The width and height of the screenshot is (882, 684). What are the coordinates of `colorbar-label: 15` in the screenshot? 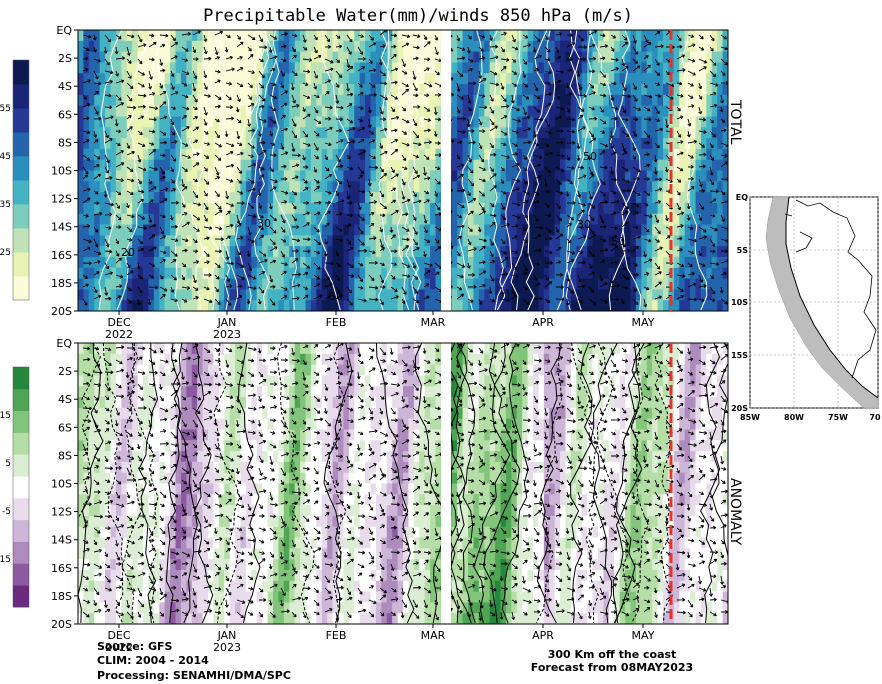 It's located at (5, 416).